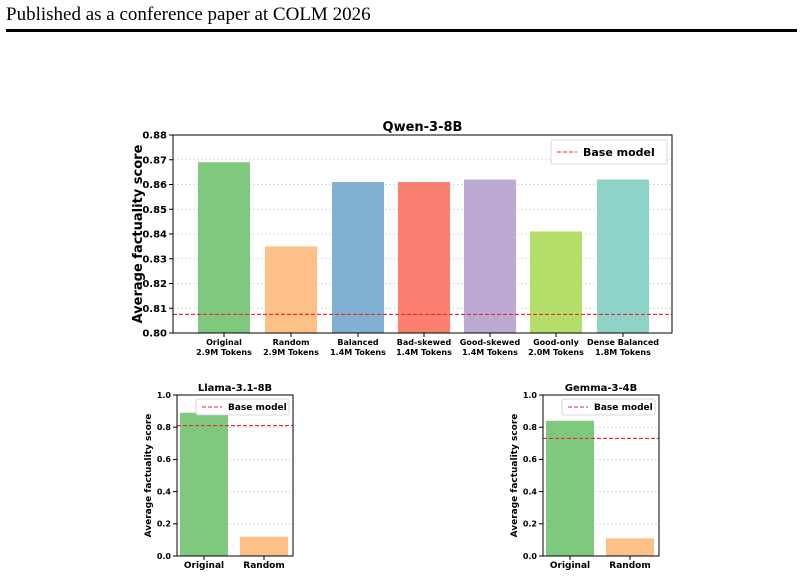  I want to click on qwen-ytick-label: 0.83, so click(154, 259).